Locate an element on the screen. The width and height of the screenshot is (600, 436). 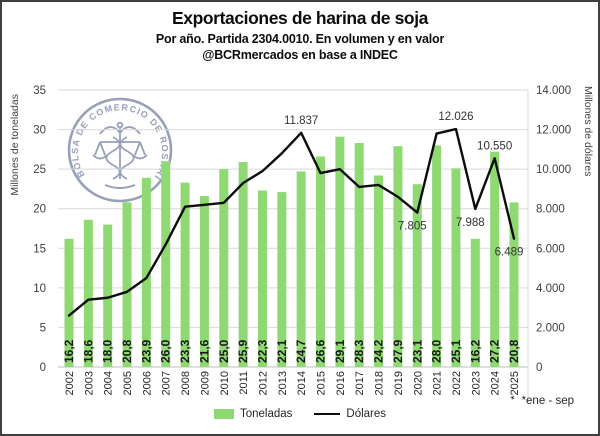
svg-text: 11.837 is located at coordinates (301, 121).